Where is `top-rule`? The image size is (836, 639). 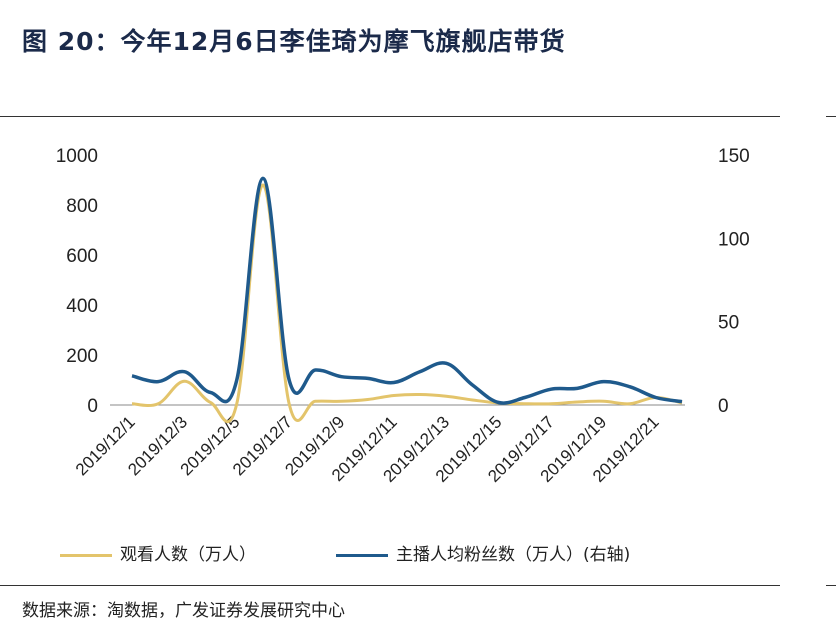
top-rule is located at coordinates (390, 116).